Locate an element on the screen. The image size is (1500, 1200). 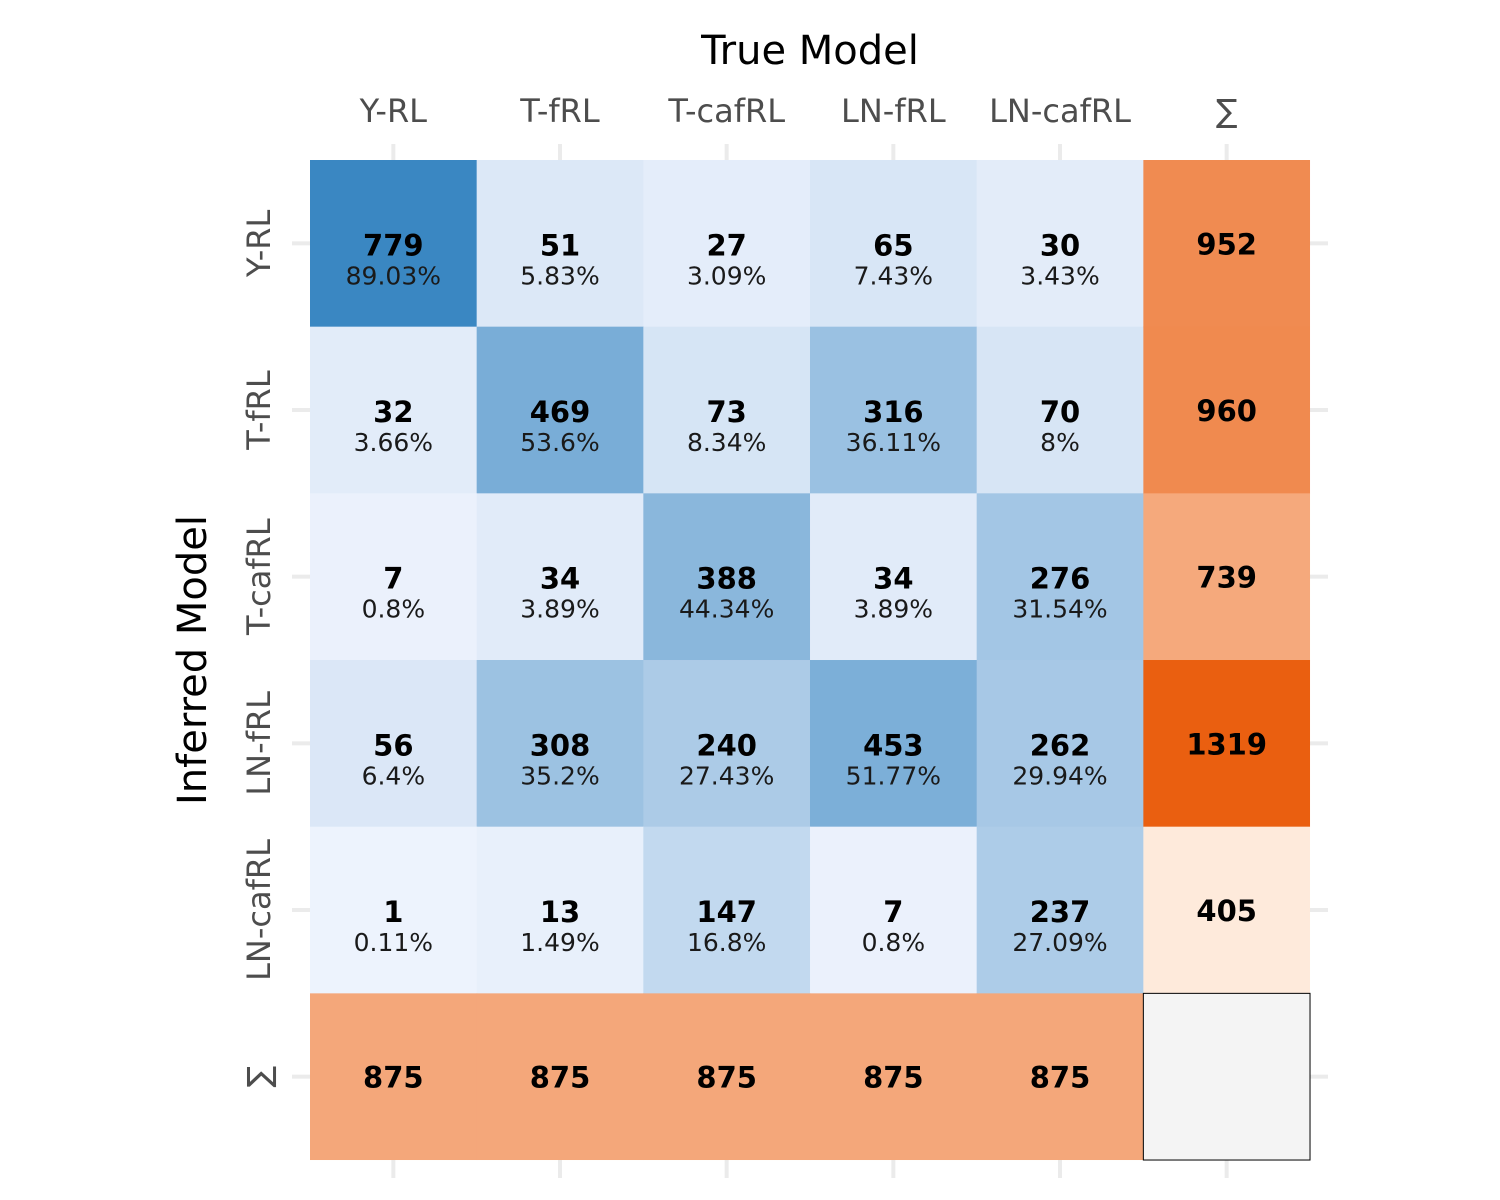
cell-percent-label: 7.43% is located at coordinates (893, 275).